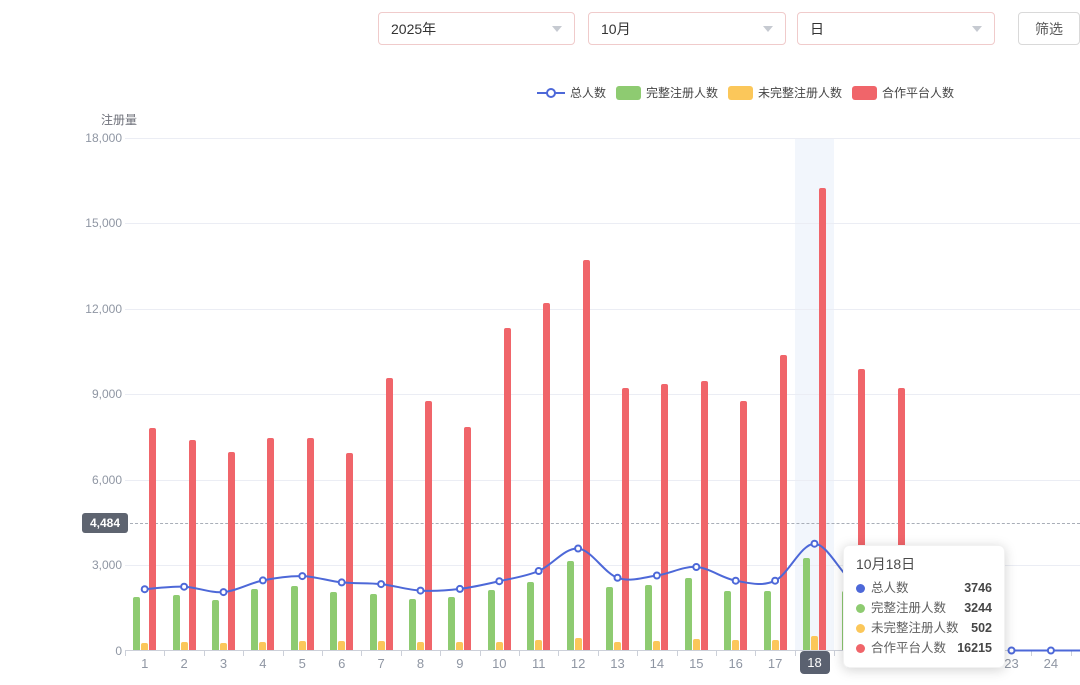 Image resolution: width=1080 pixels, height=685 pixels. What do you see at coordinates (785, 92) in the screenshot?
I see `legend-item-incomplete-registrations: 未完整注册人数` at bounding box center [785, 92].